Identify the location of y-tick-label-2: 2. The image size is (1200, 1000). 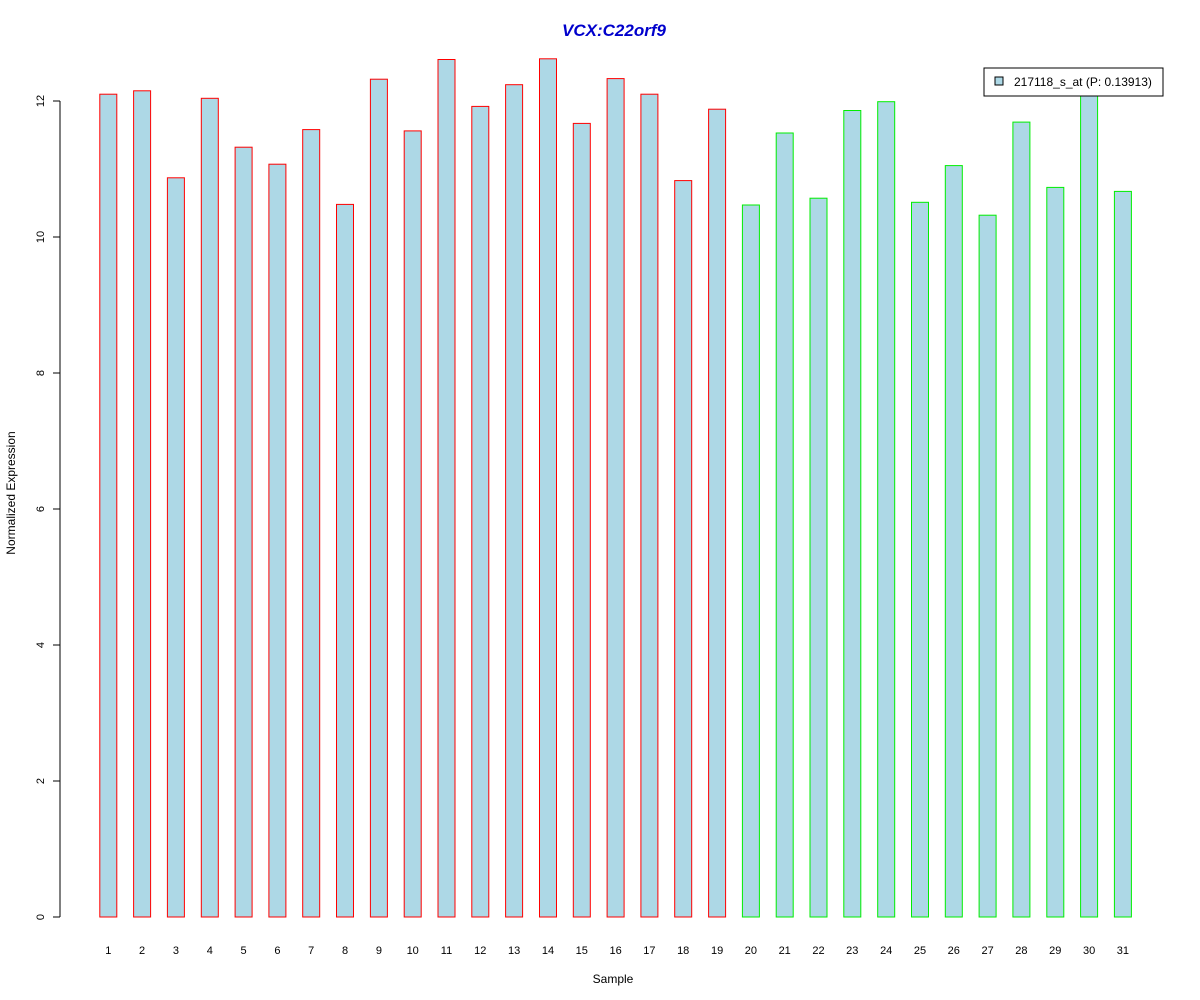
(41, 781).